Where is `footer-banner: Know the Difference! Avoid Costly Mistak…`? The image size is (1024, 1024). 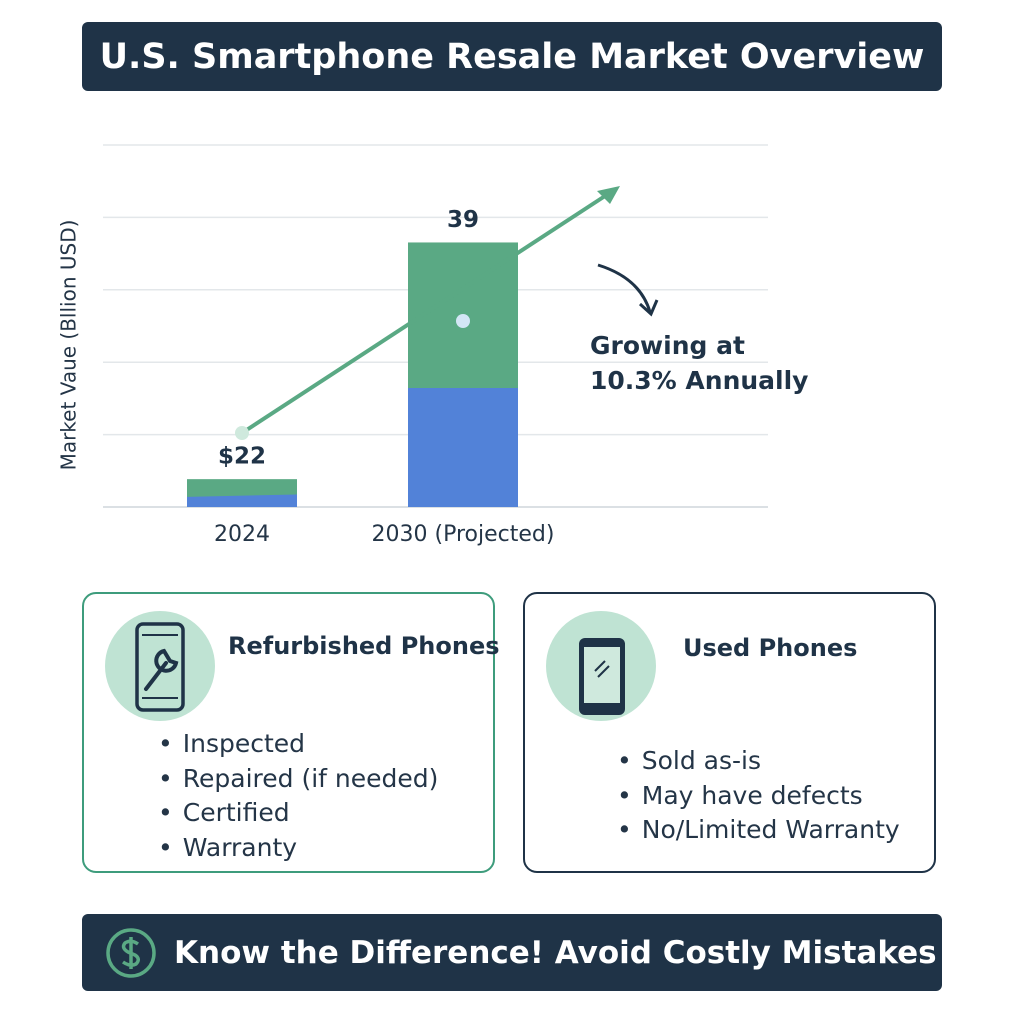
footer-banner: Know the Difference! Avoid Costly Mistak… is located at coordinates (512, 952).